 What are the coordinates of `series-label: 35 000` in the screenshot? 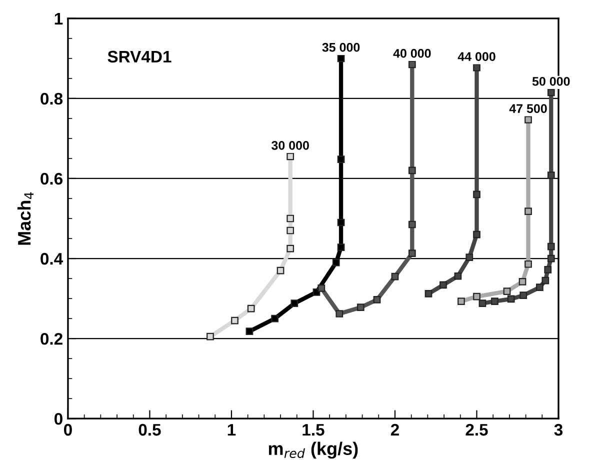 It's located at (341, 47).